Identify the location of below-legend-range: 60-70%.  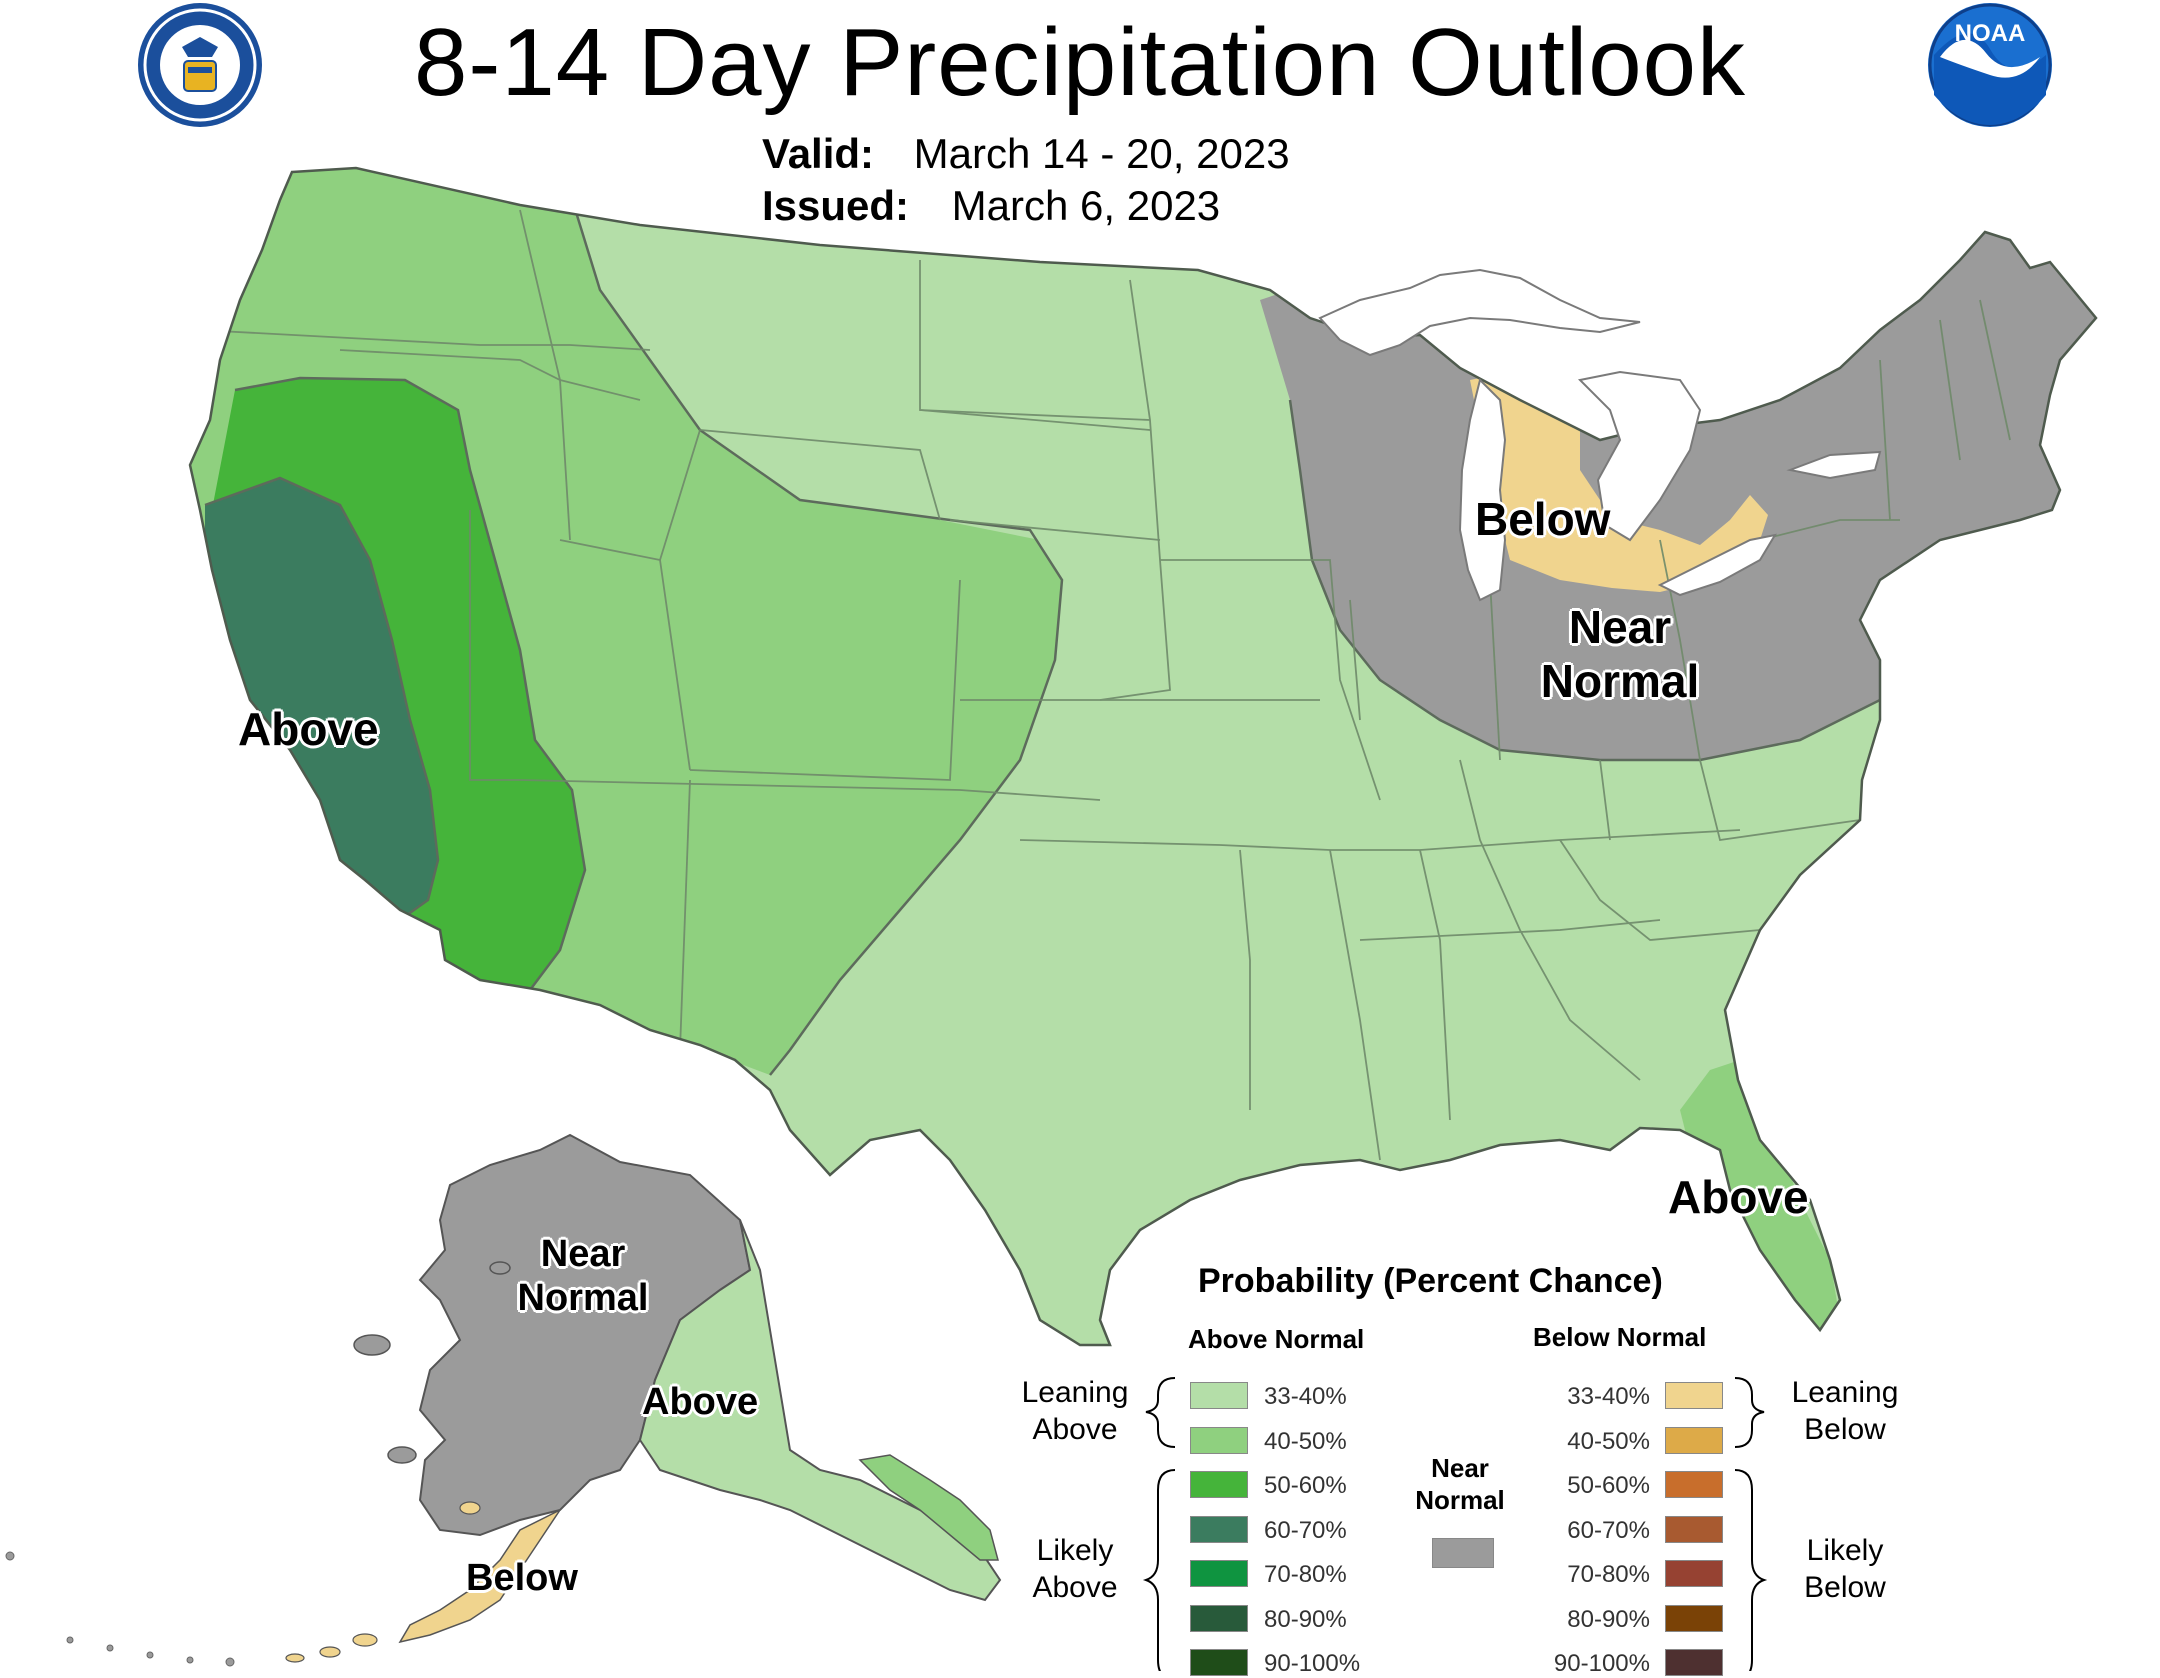
(1608, 1530).